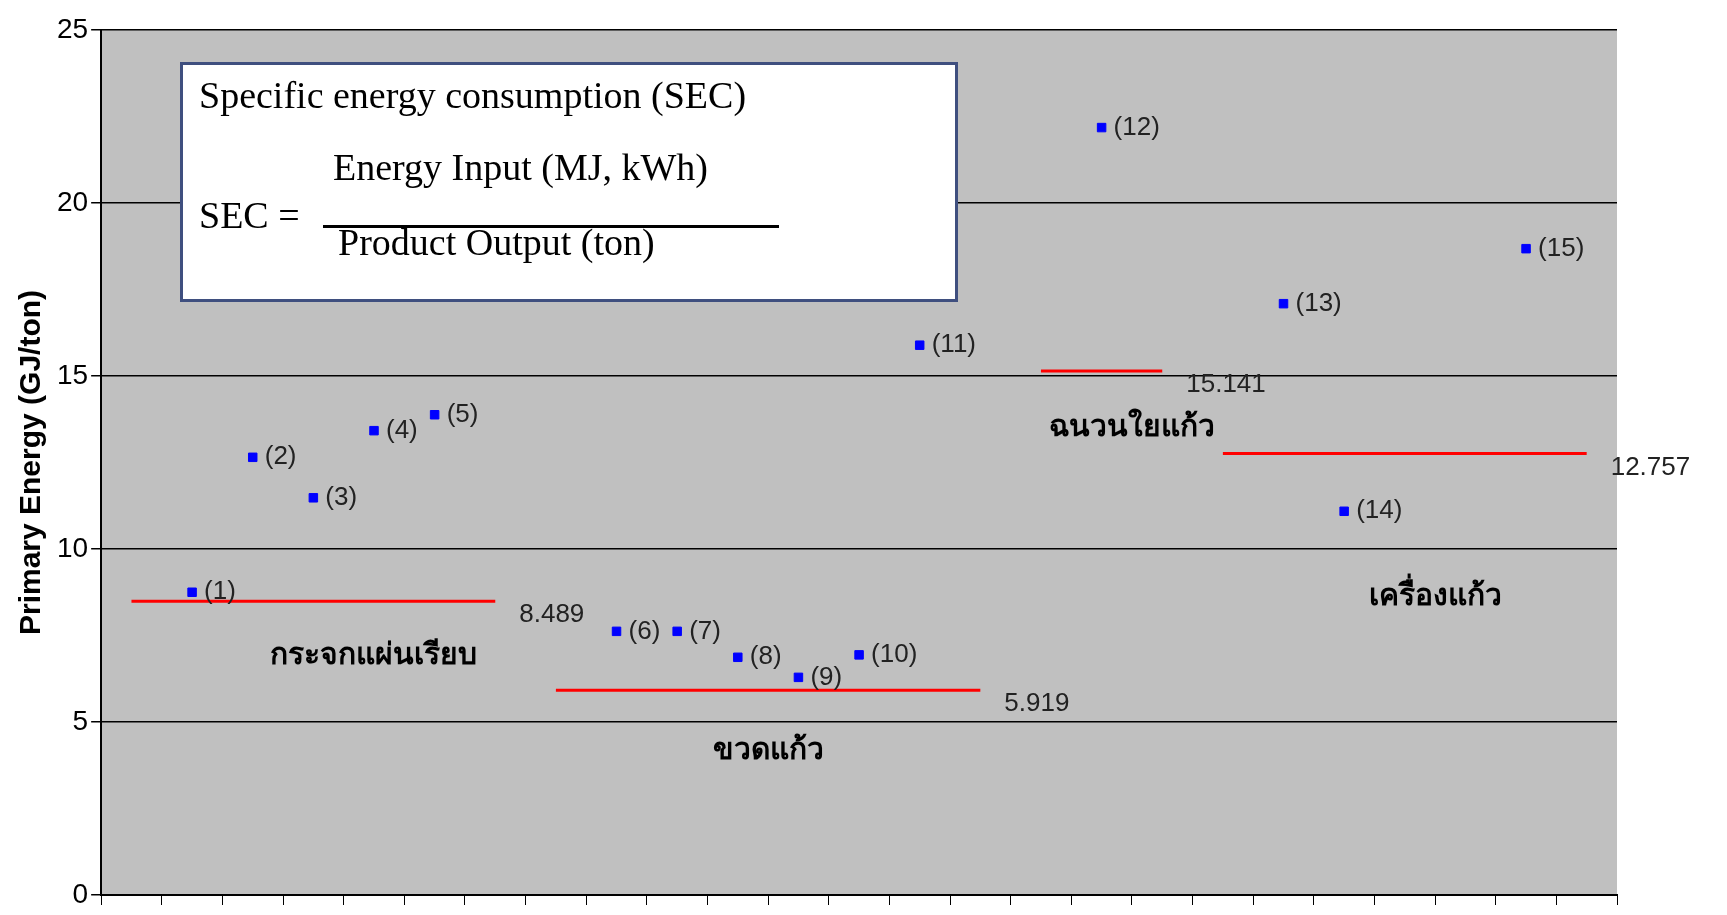  Describe the element at coordinates (462, 412) in the screenshot. I see `series-label: (5)` at that location.